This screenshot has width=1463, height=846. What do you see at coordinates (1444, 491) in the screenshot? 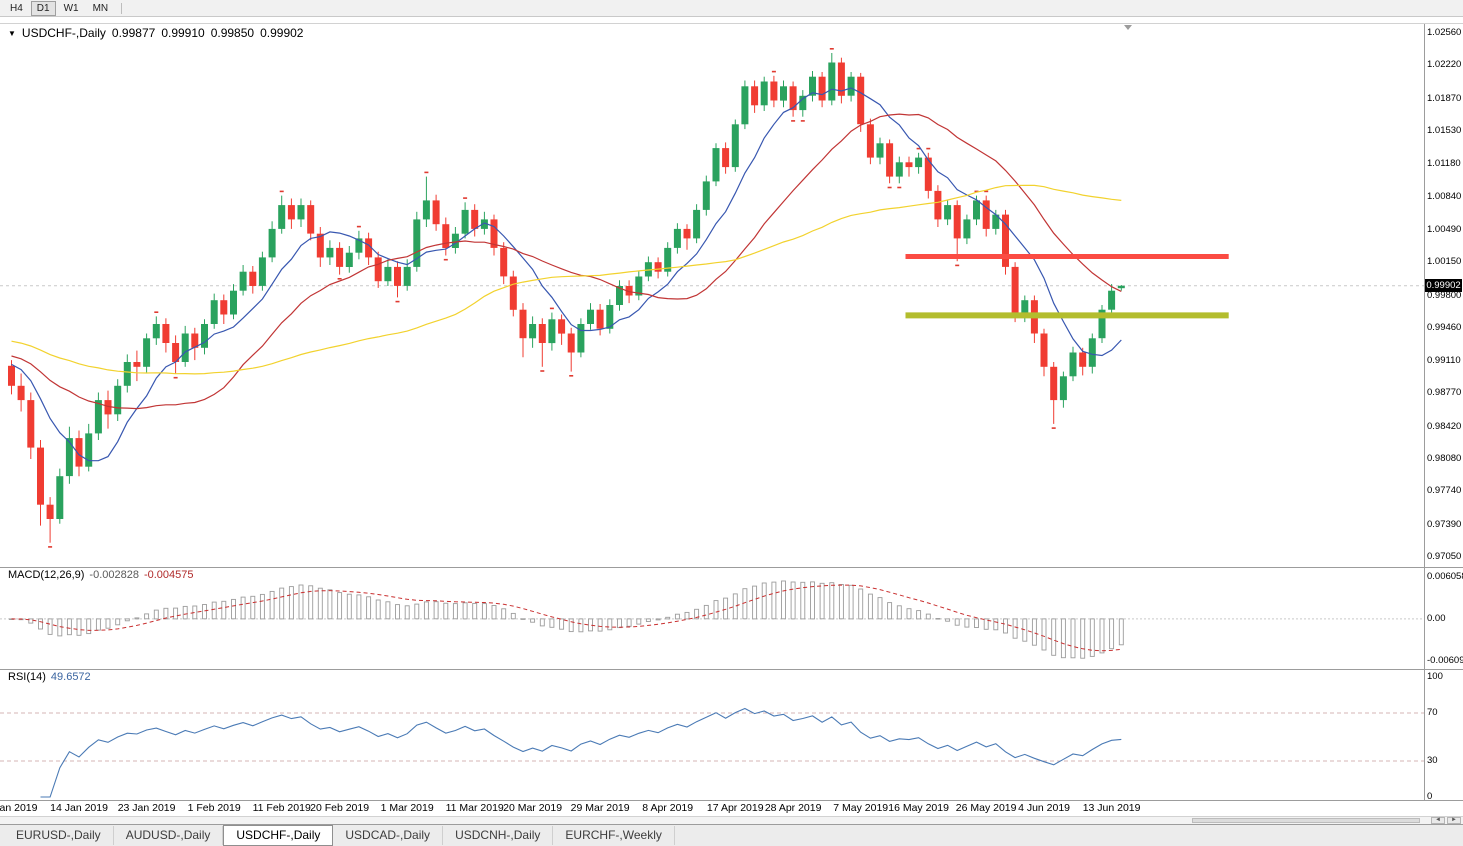
I see `price-axis-label: 0.97740` at bounding box center [1444, 491].